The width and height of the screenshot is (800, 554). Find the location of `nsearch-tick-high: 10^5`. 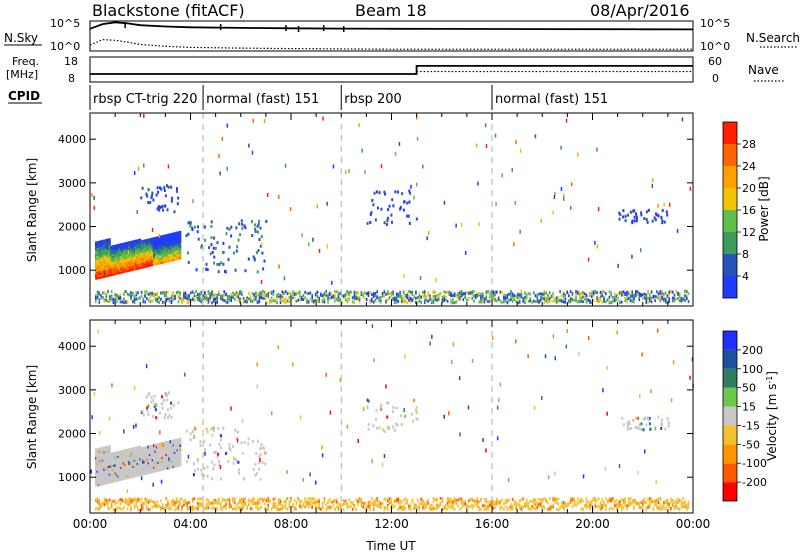

nsearch-tick-high: 10^5 is located at coordinates (715, 23).